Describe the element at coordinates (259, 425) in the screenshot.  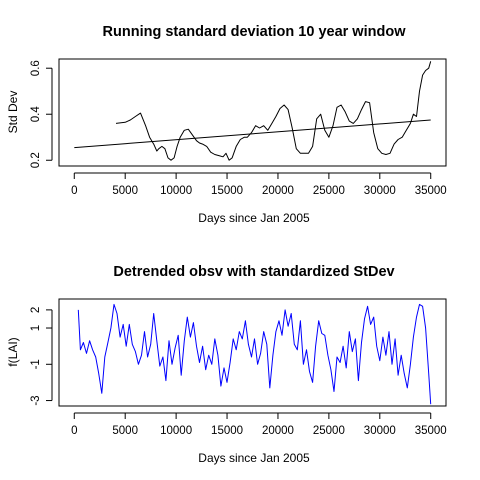
I see `chart-2-x-axis: 0 5000 10000 15000 20000 25000 30000 35000` at that location.